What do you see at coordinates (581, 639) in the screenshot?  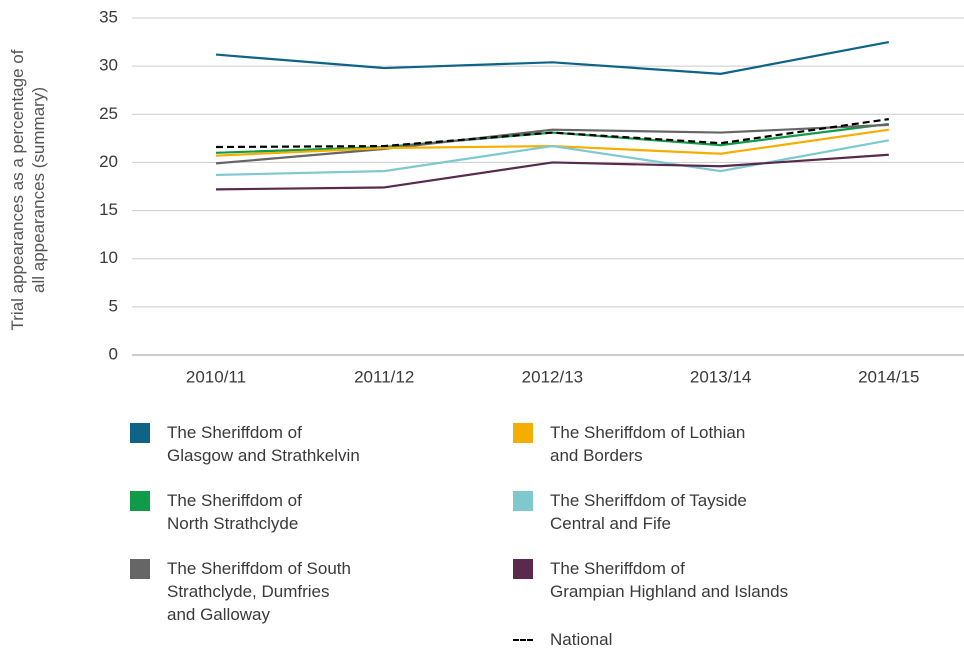 I see `legend-label: National` at bounding box center [581, 639].